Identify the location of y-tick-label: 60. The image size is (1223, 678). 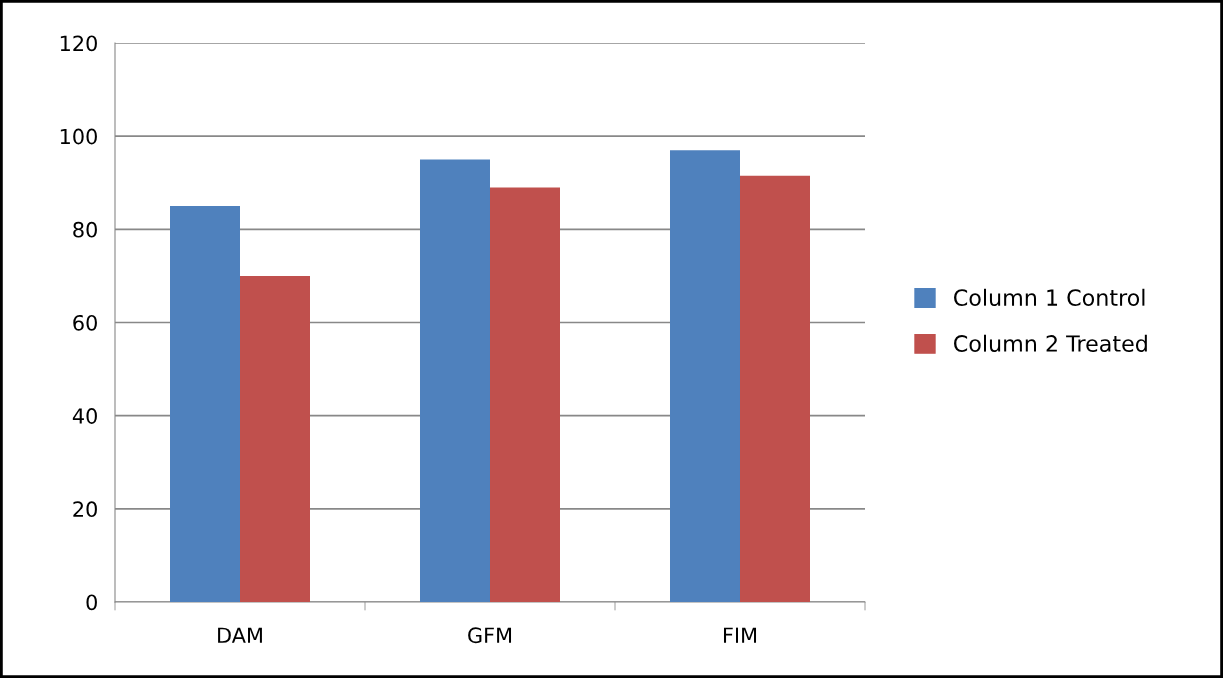
(85, 322).